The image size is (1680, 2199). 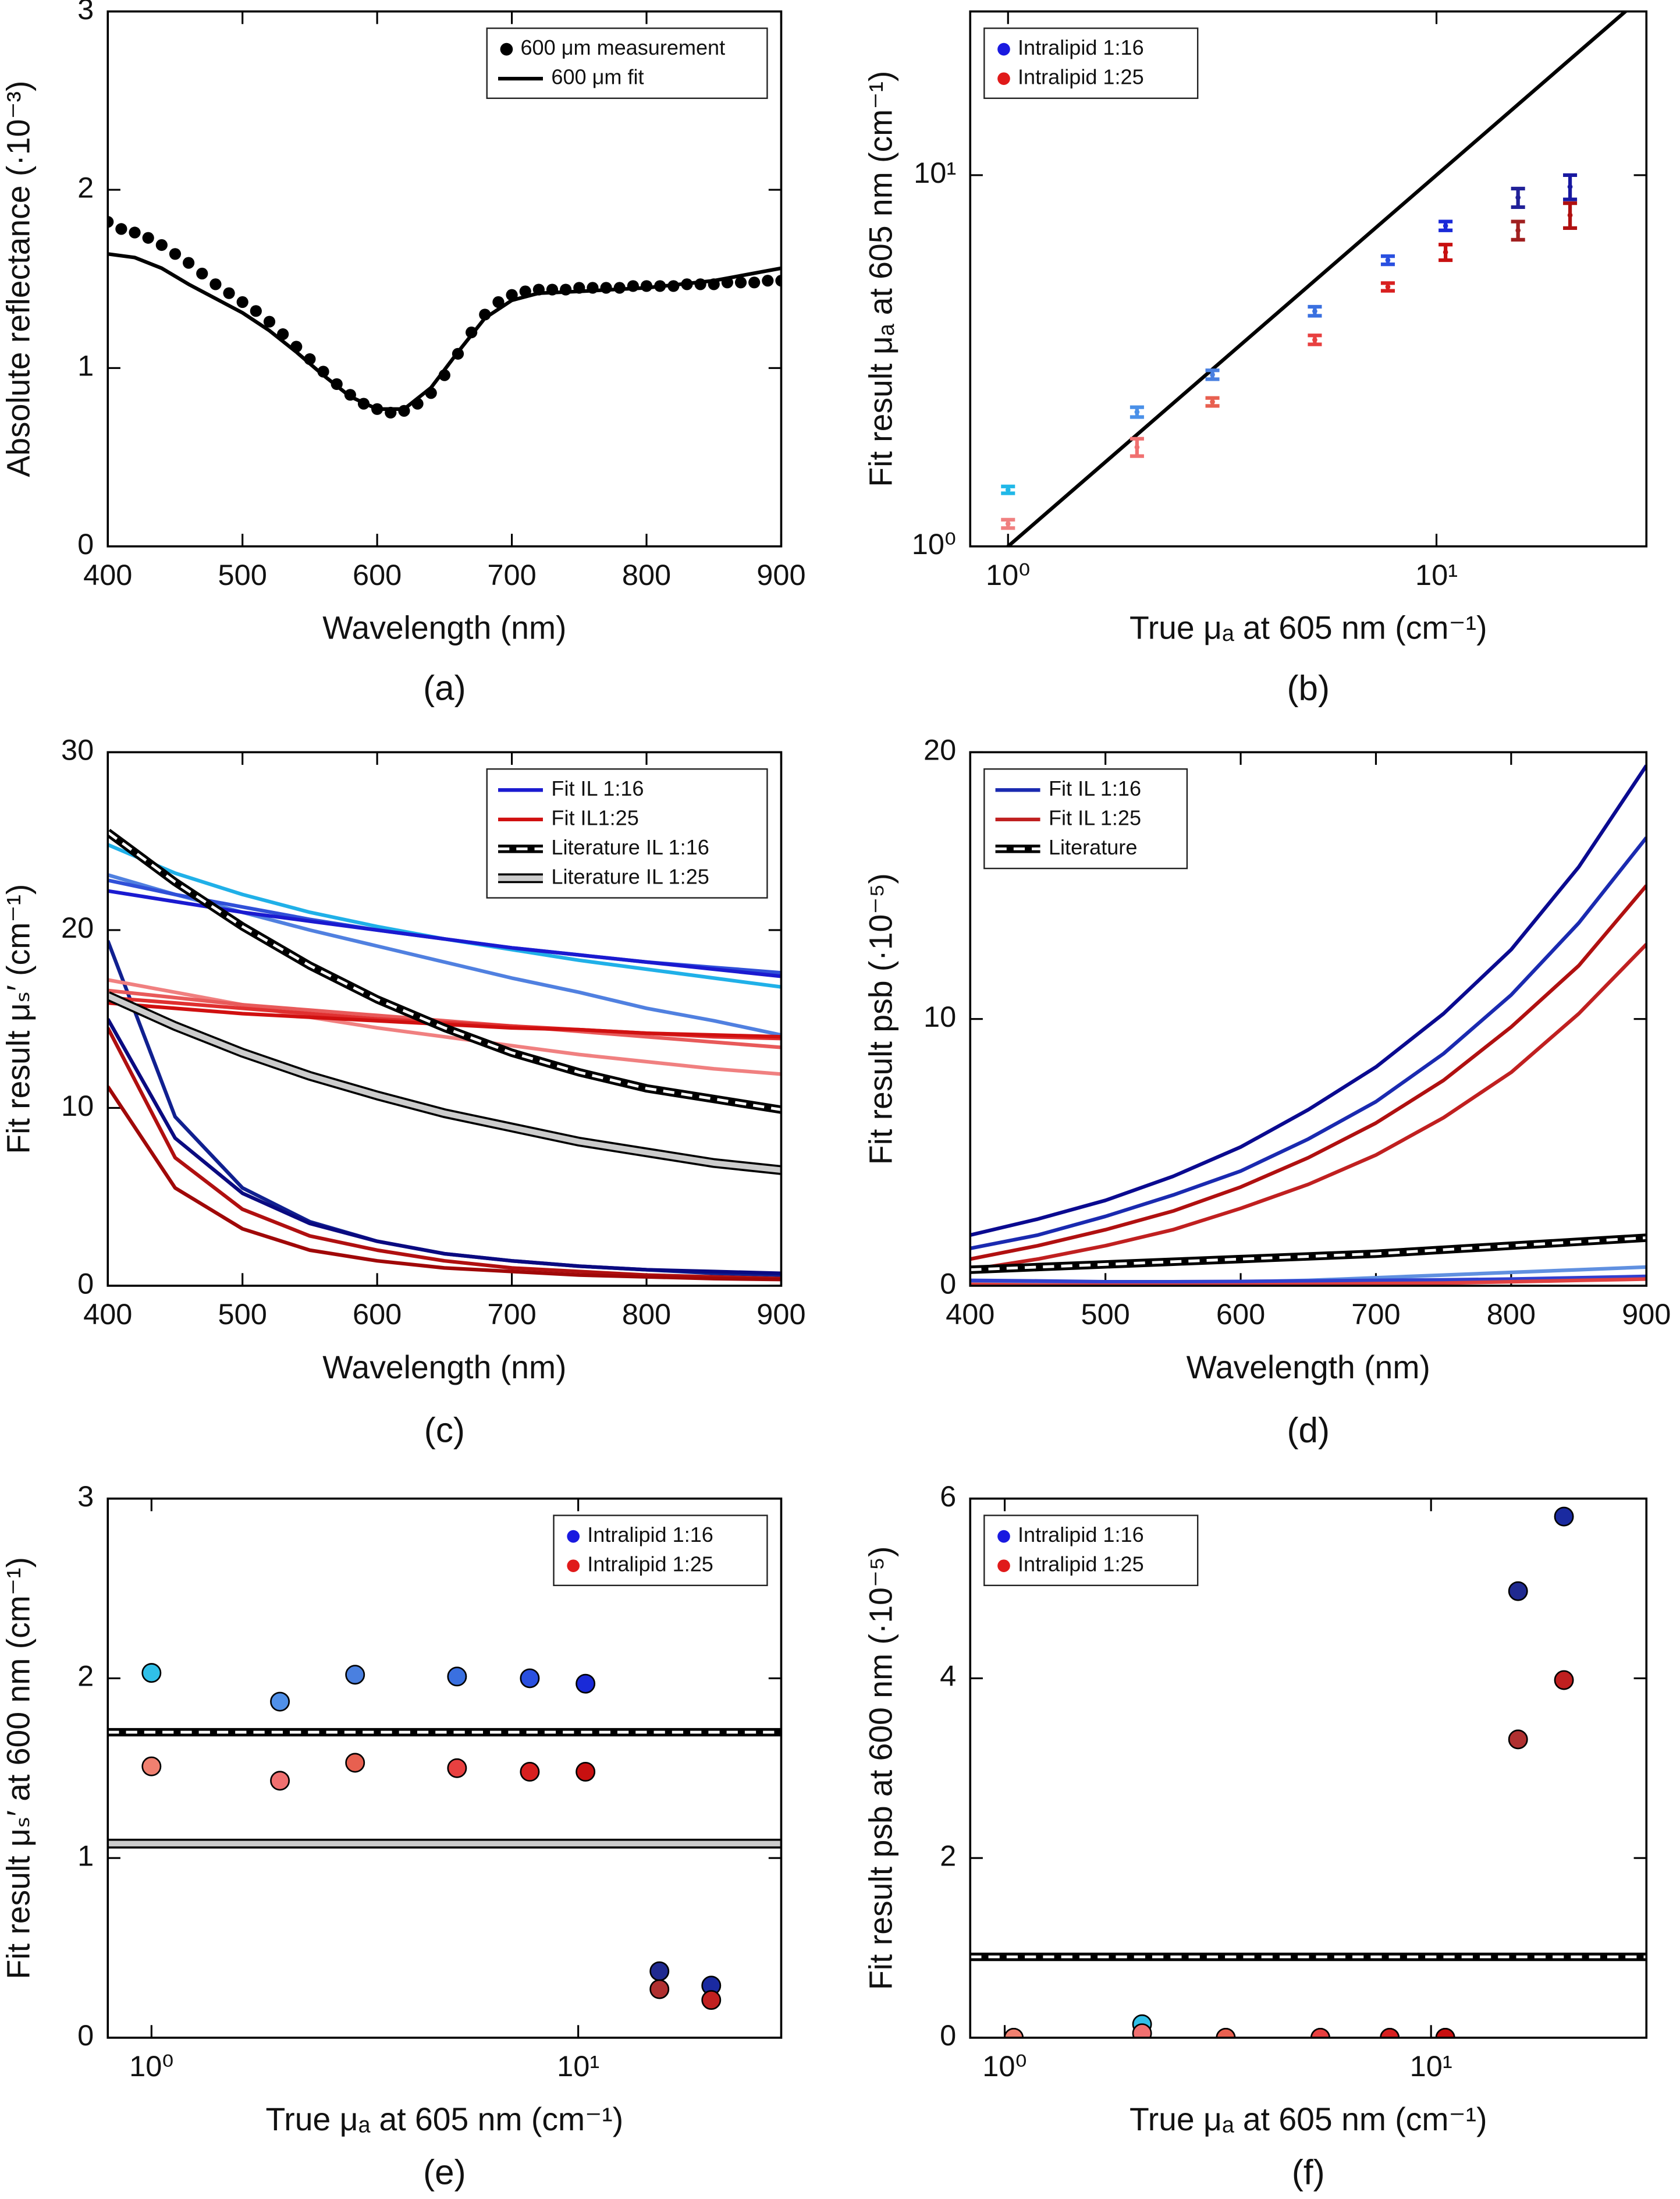 I want to click on x-axis-label: Wavelength (nm), so click(x=444, y=1367).